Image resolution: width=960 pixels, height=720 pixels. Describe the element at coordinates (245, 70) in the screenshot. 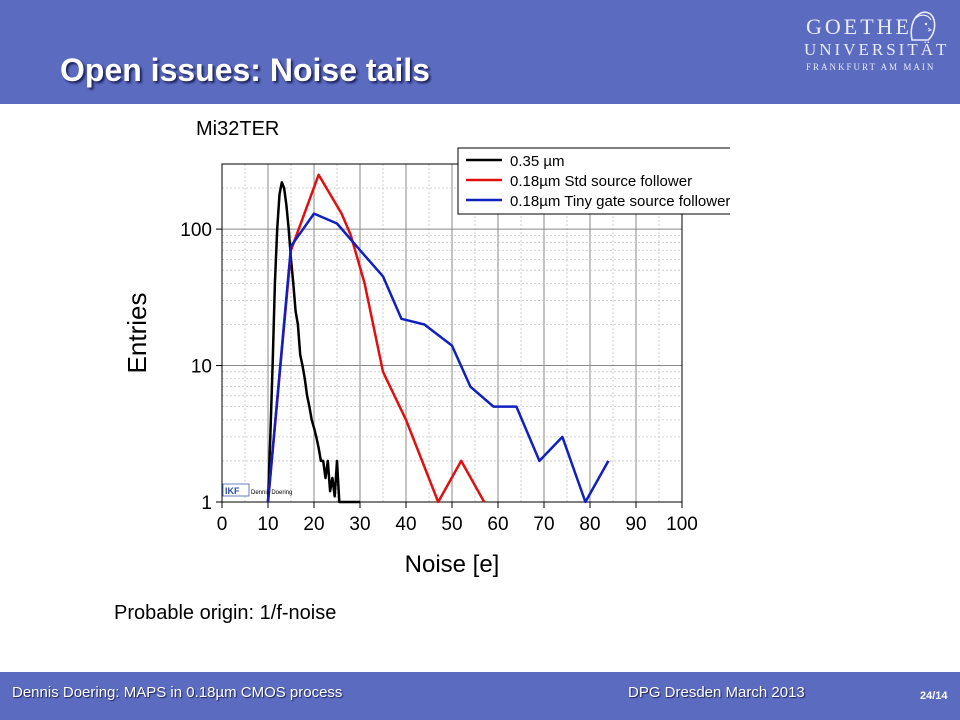

I see `slide-title: Open issues: Noise tails` at that location.